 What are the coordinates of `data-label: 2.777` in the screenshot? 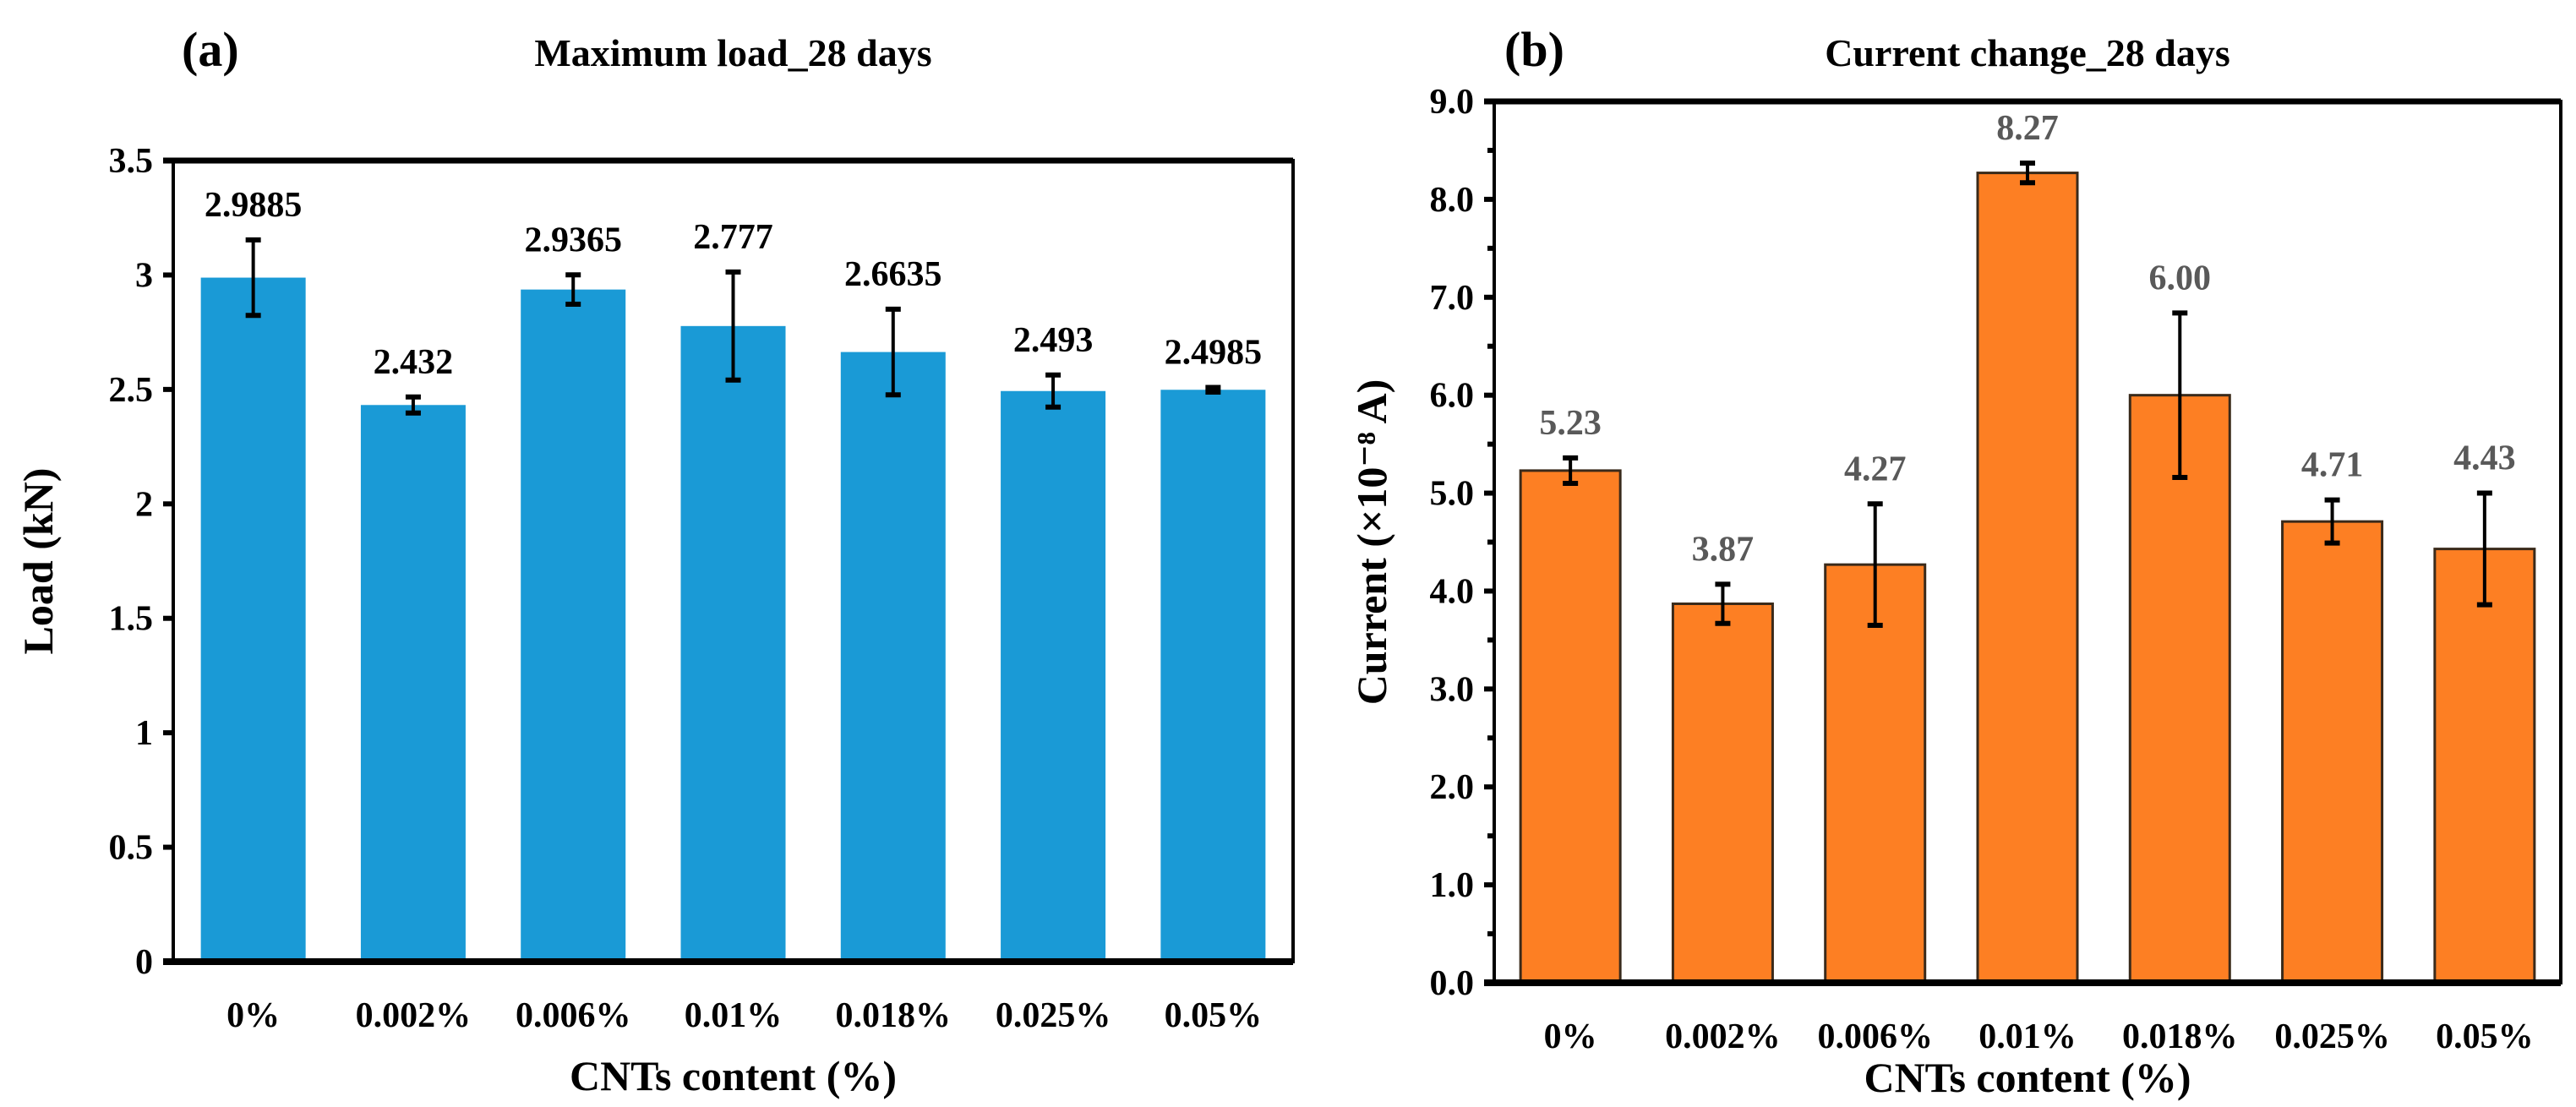 It's located at (733, 237).